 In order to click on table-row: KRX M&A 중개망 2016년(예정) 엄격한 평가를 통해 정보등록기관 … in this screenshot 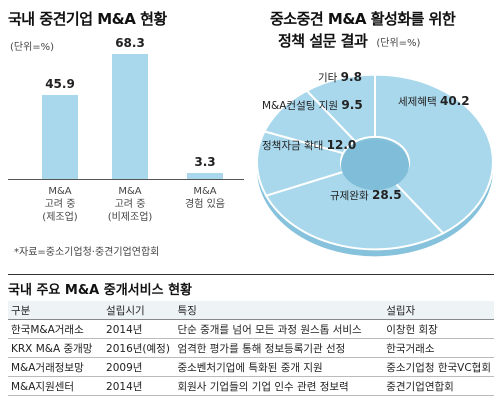, I will do `click(251, 348)`.